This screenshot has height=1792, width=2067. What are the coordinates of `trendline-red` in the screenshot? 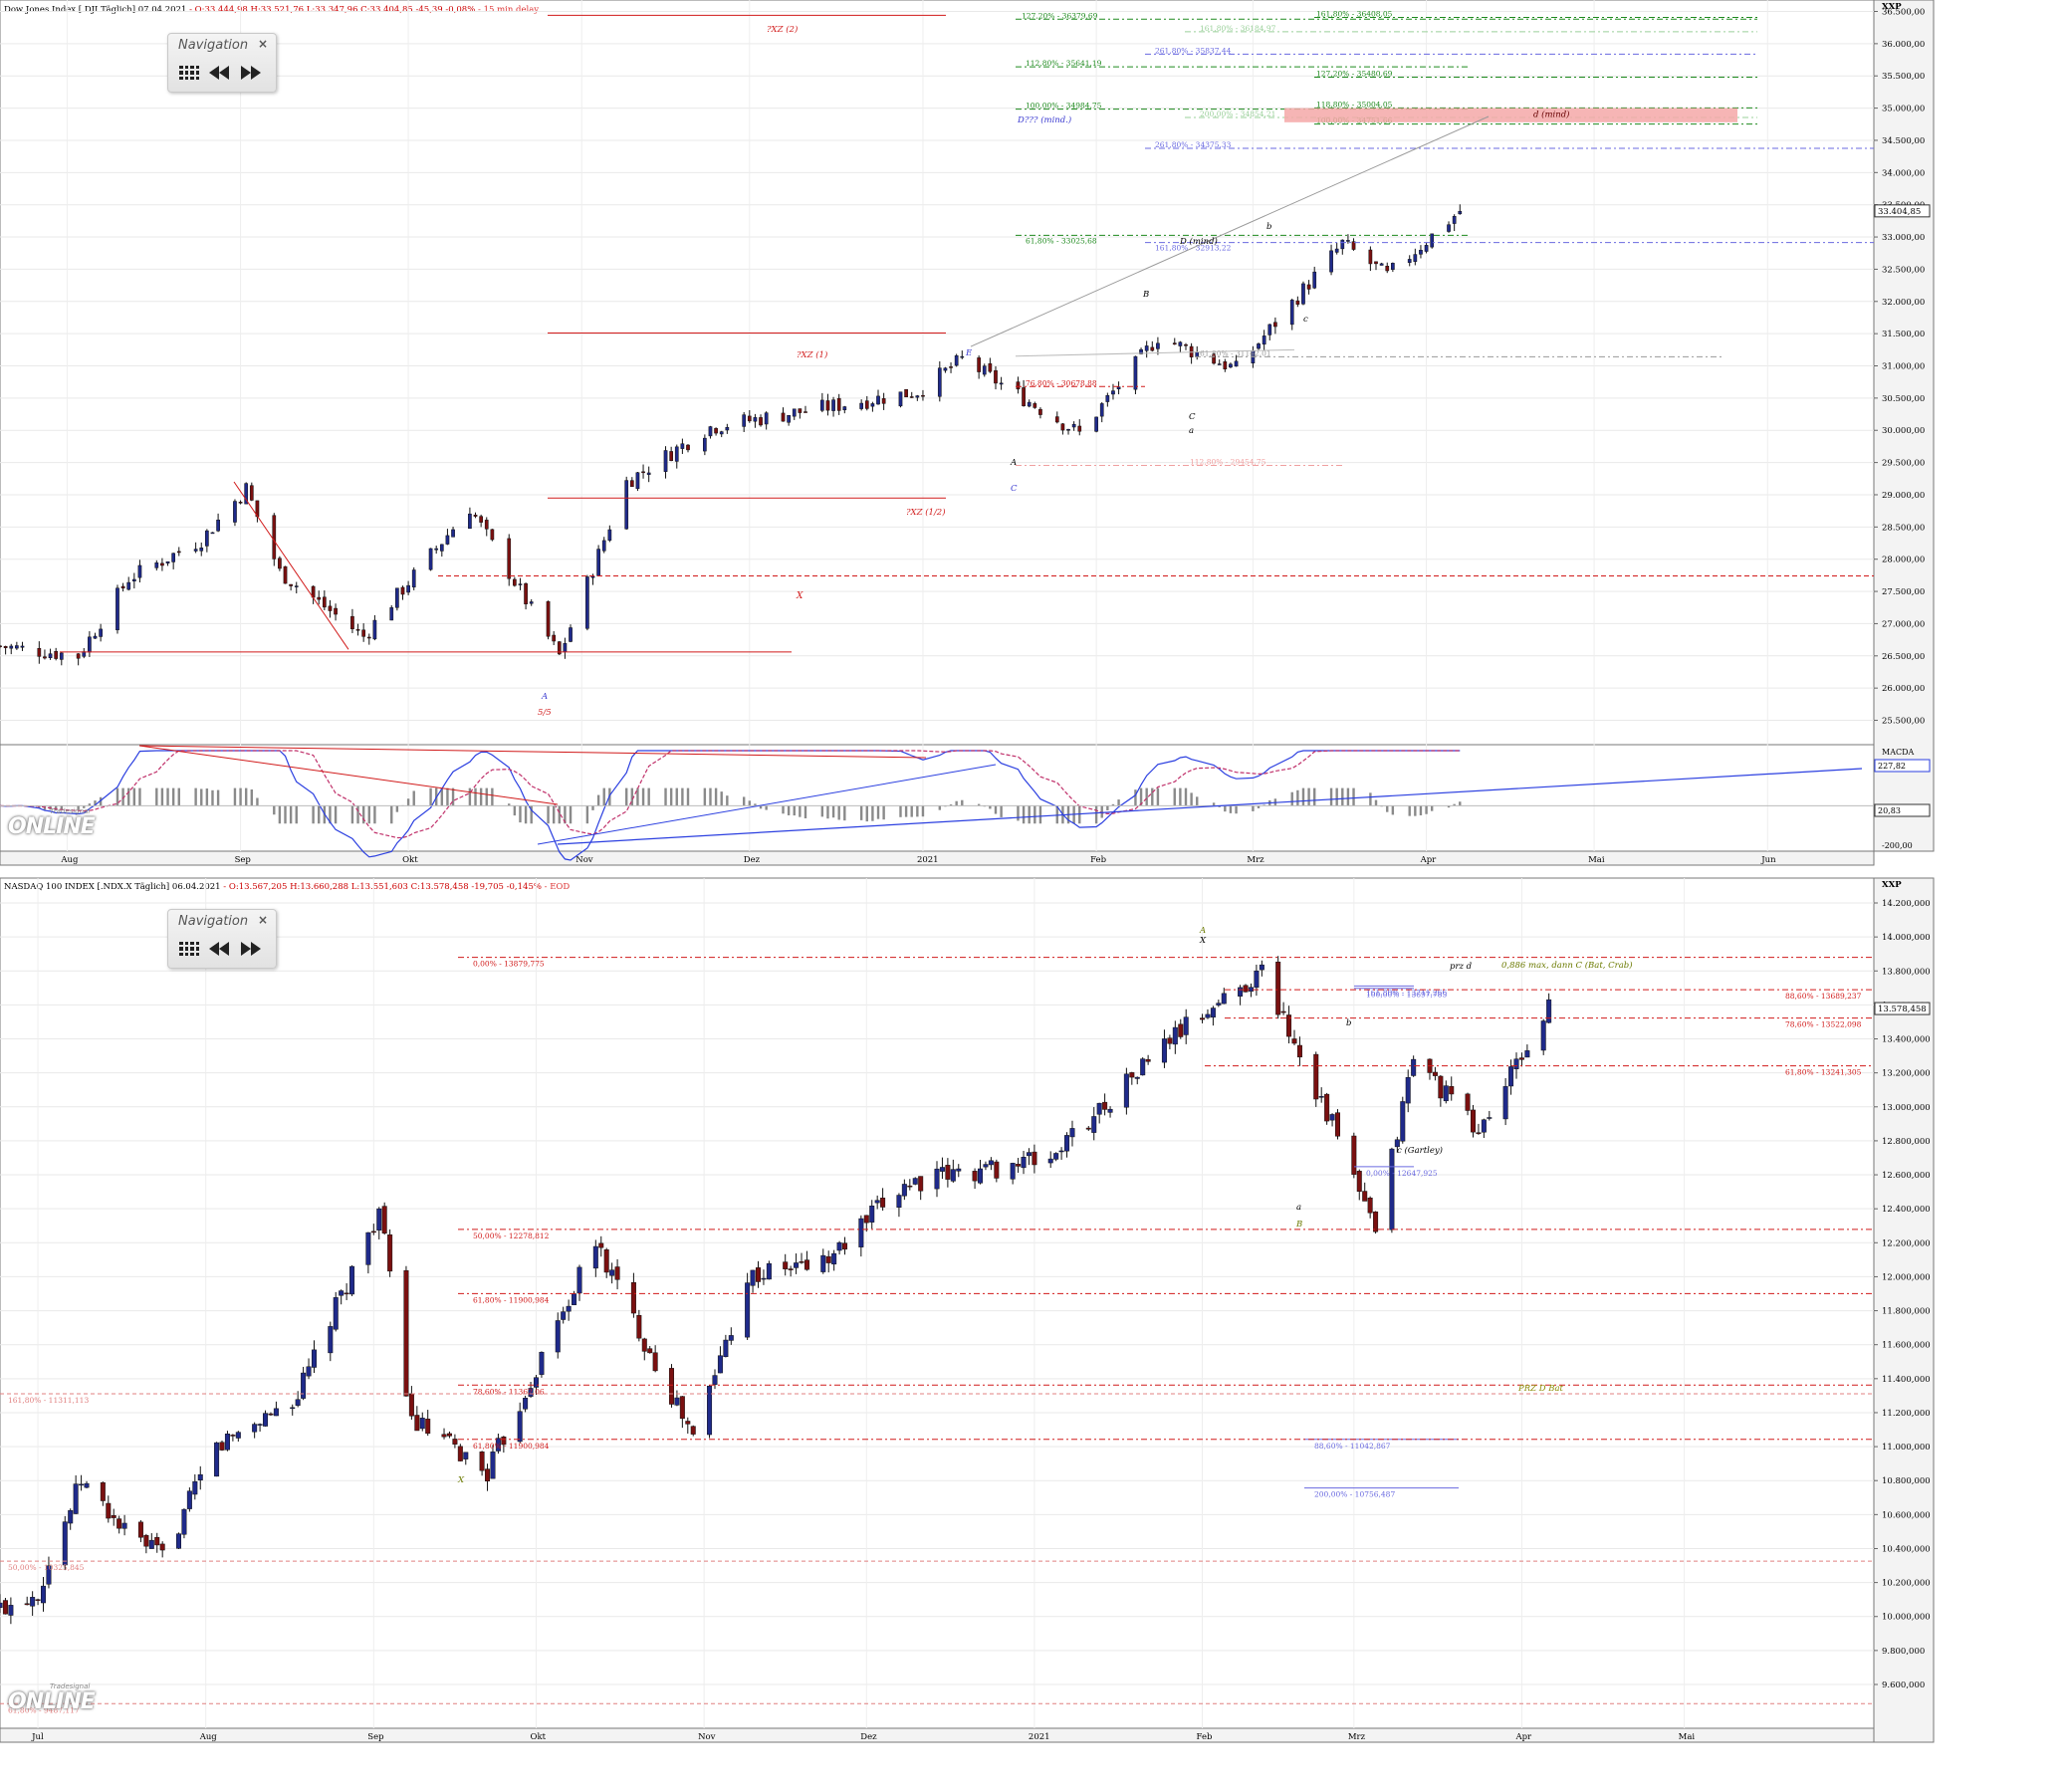 It's located at (291, 566).